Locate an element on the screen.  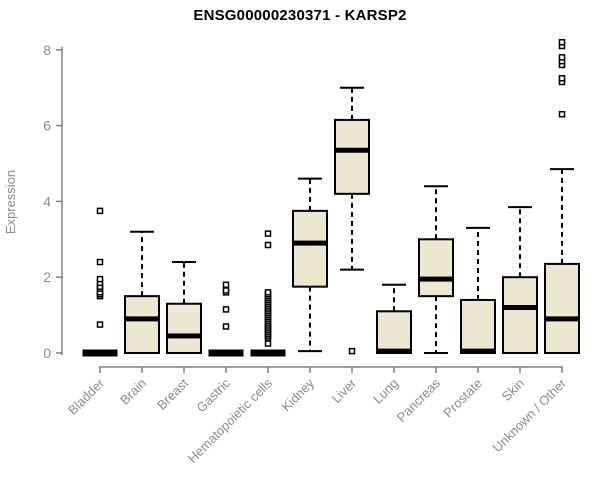
boxplot-liver is located at coordinates (352, 220).